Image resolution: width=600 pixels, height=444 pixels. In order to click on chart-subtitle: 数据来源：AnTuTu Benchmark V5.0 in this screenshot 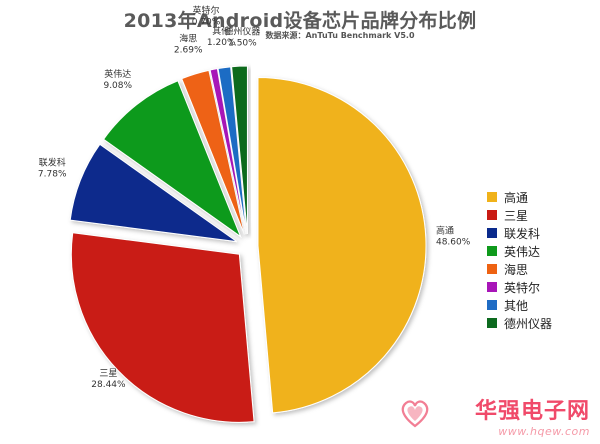, I will do `click(340, 35)`.